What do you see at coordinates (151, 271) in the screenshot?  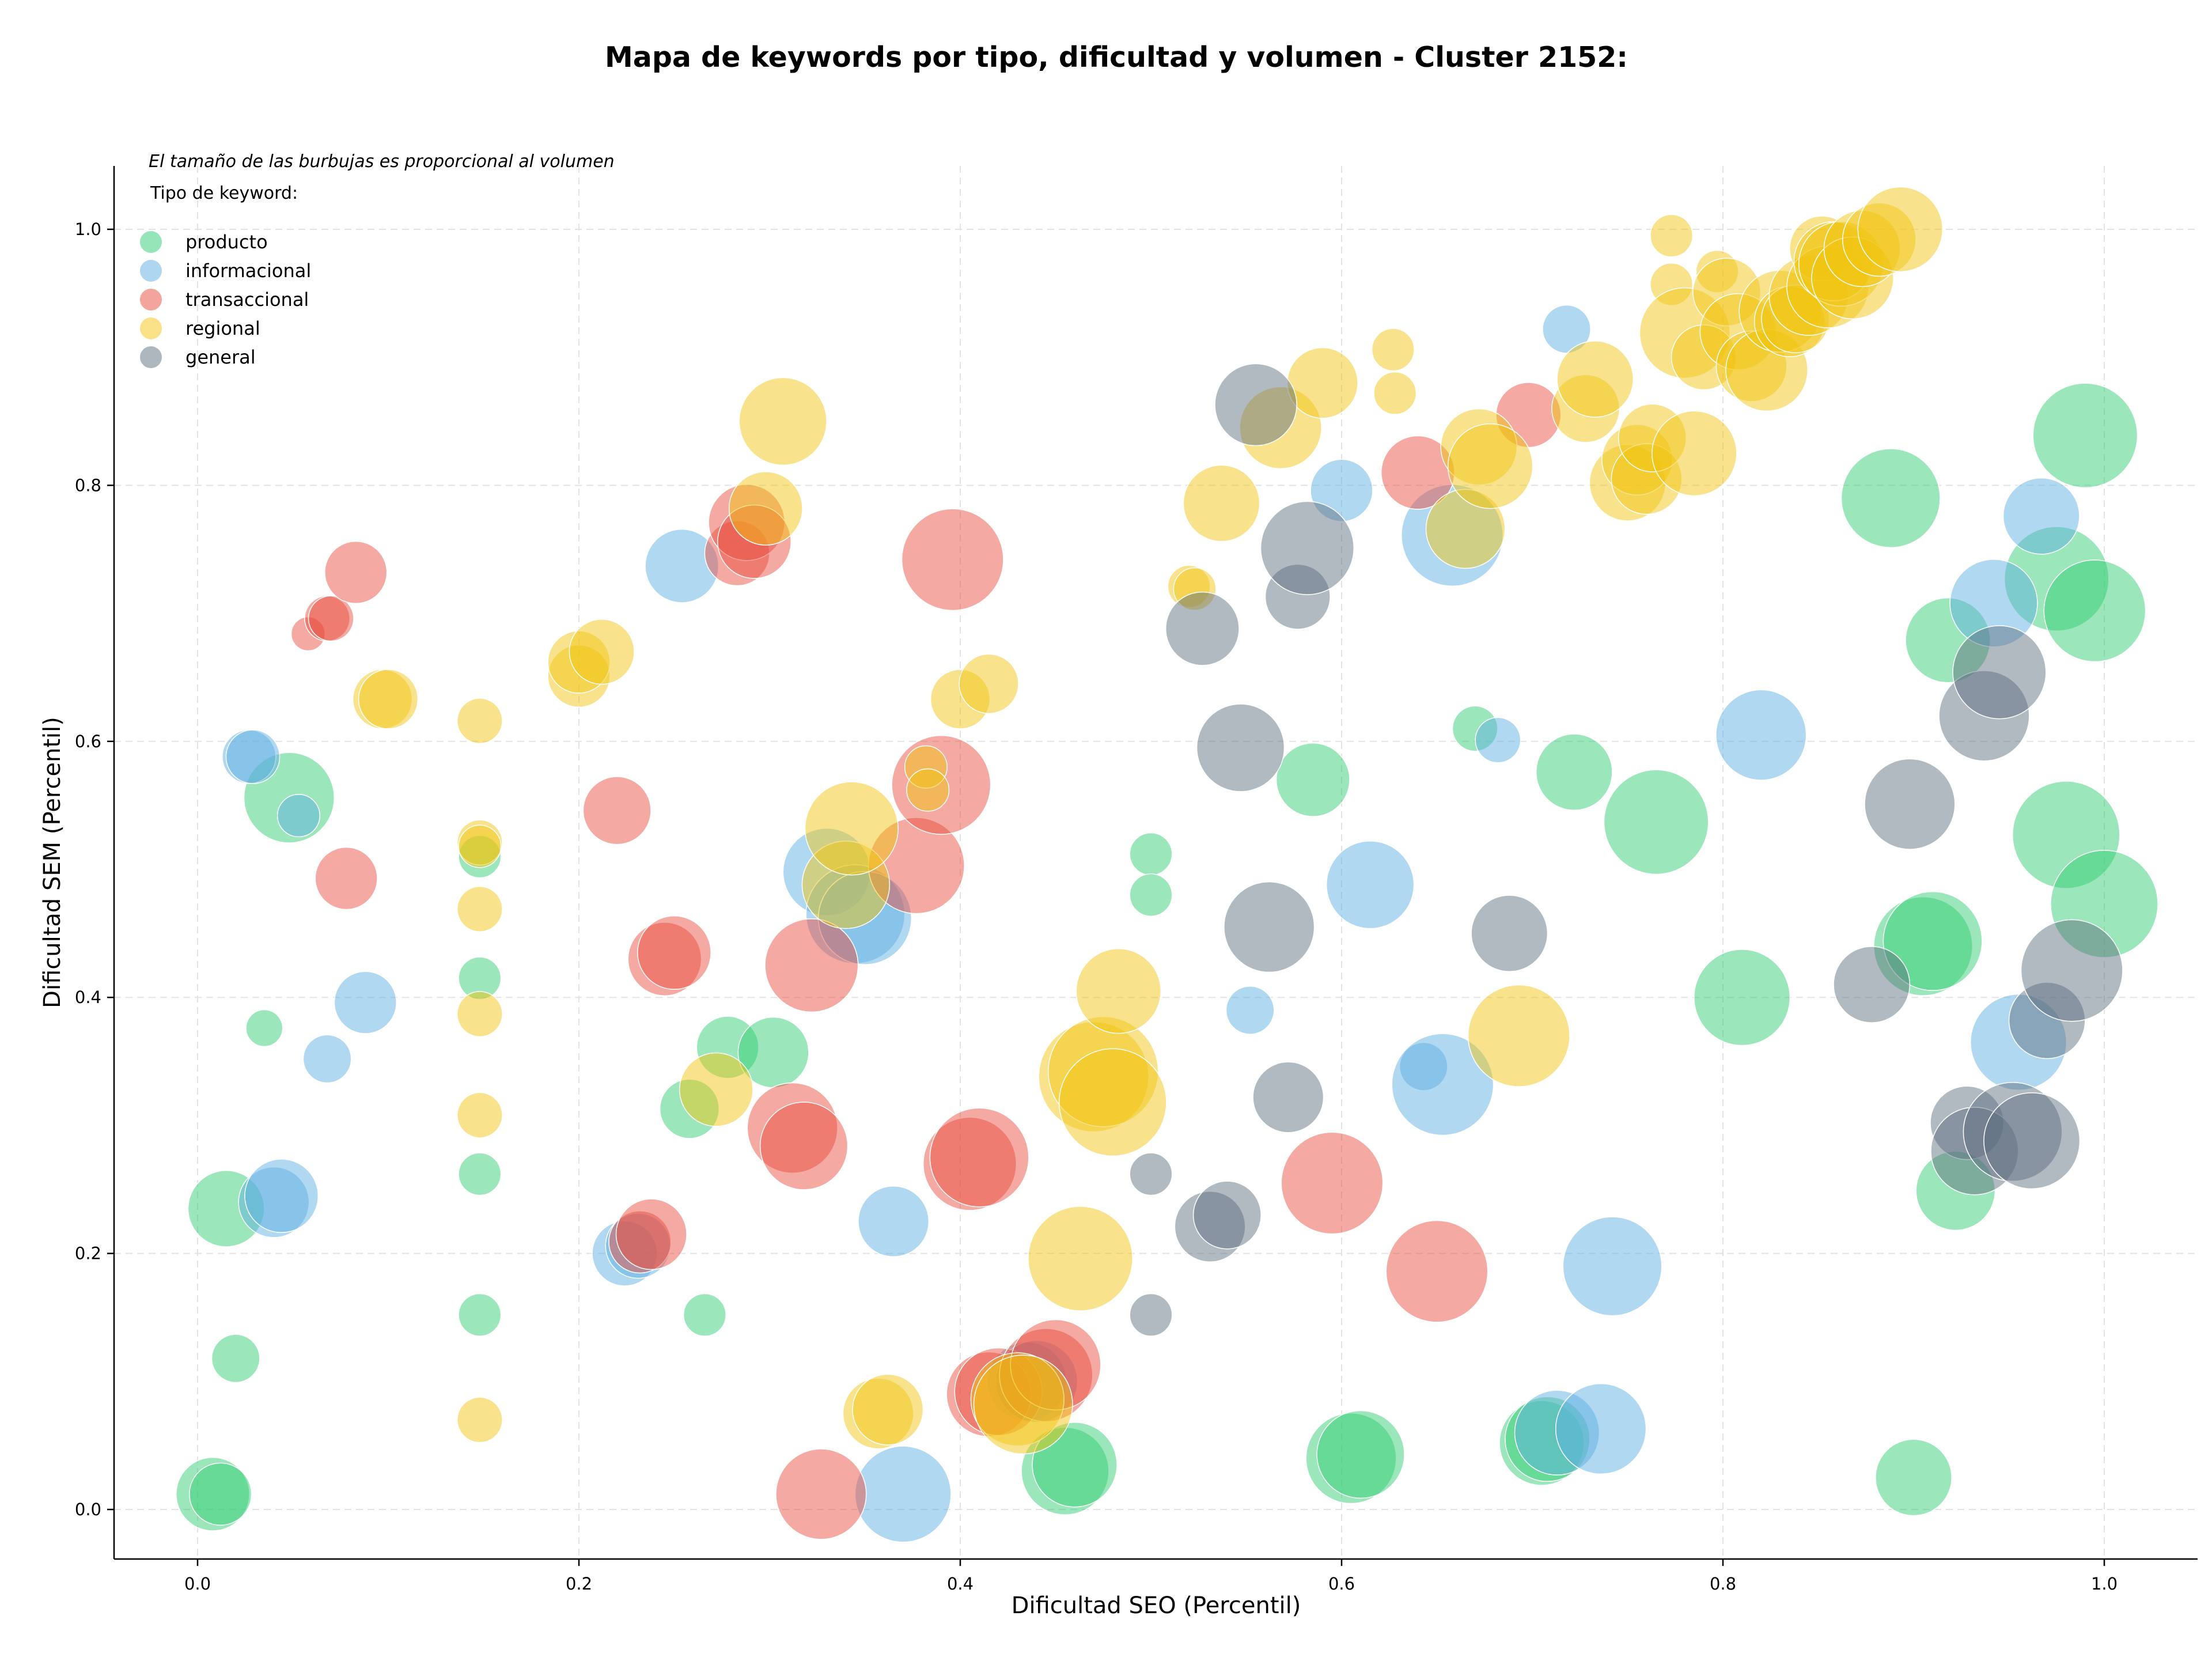 I see `legend-marker-informacional` at bounding box center [151, 271].